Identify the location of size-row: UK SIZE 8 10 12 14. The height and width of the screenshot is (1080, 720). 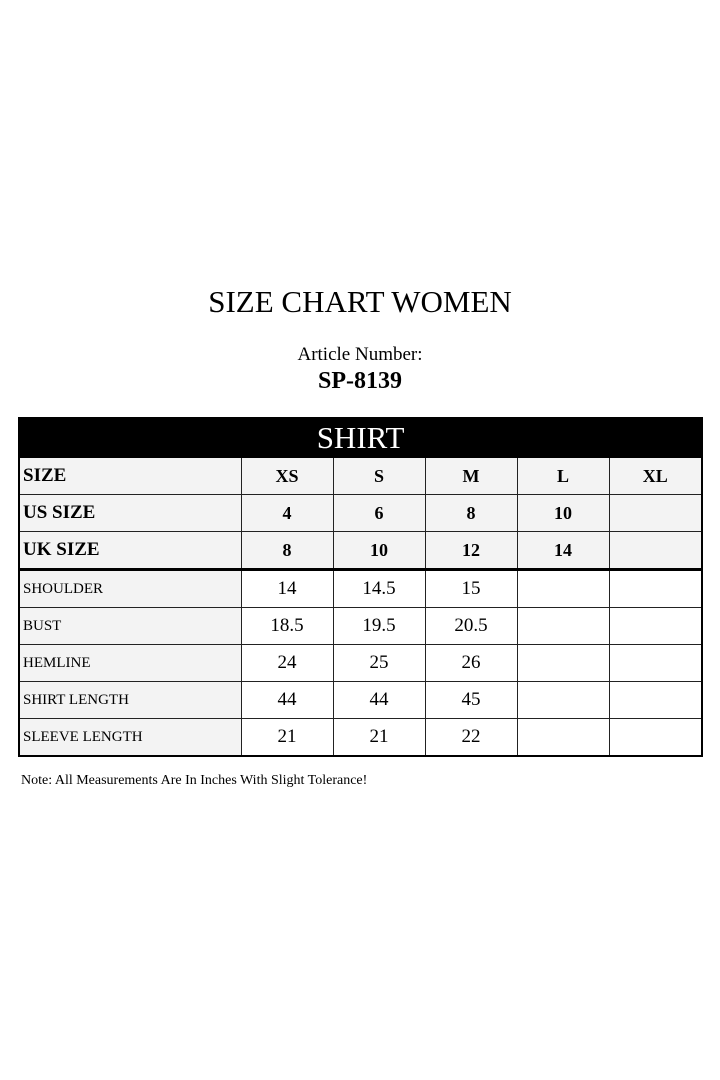
(360, 551).